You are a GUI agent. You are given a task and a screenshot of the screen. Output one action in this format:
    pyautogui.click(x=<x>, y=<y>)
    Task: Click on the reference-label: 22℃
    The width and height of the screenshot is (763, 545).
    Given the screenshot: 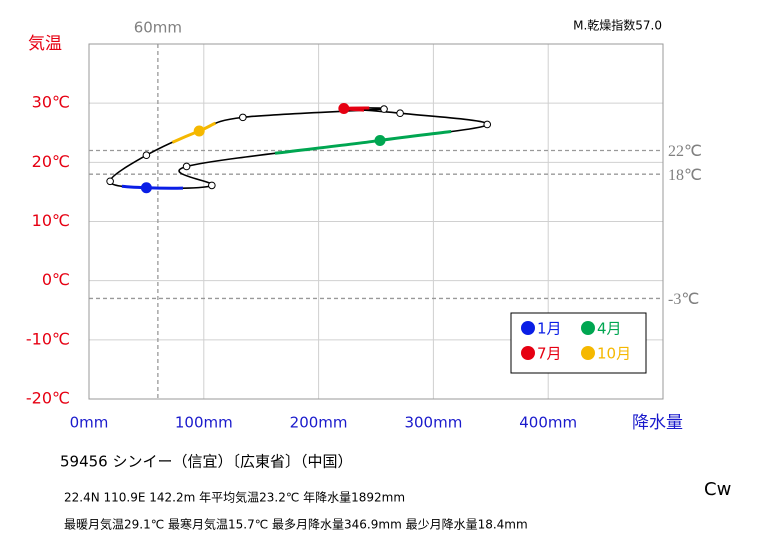 What is the action you would take?
    pyautogui.click(x=685, y=151)
    